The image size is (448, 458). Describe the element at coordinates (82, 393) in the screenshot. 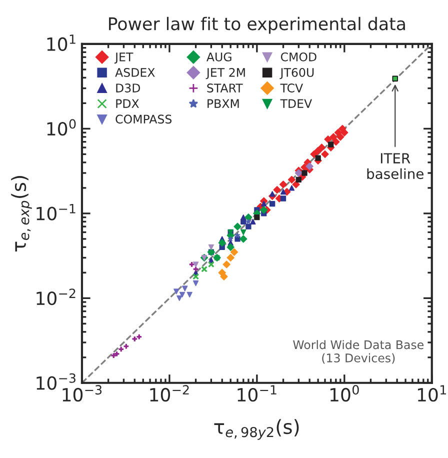

I see `x-tick-label: 10$^{−3}$` at that location.